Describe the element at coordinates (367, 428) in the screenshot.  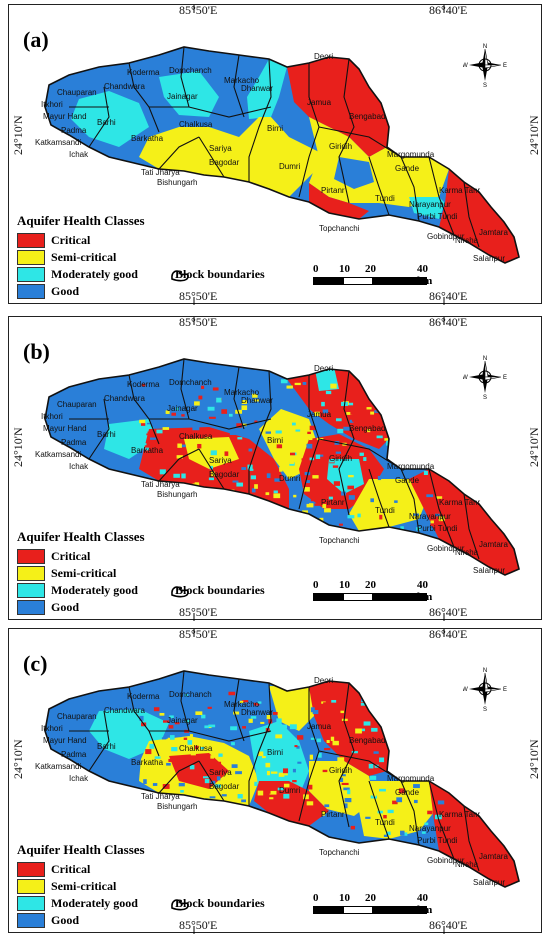
I see `block-label: Bengabad` at that location.